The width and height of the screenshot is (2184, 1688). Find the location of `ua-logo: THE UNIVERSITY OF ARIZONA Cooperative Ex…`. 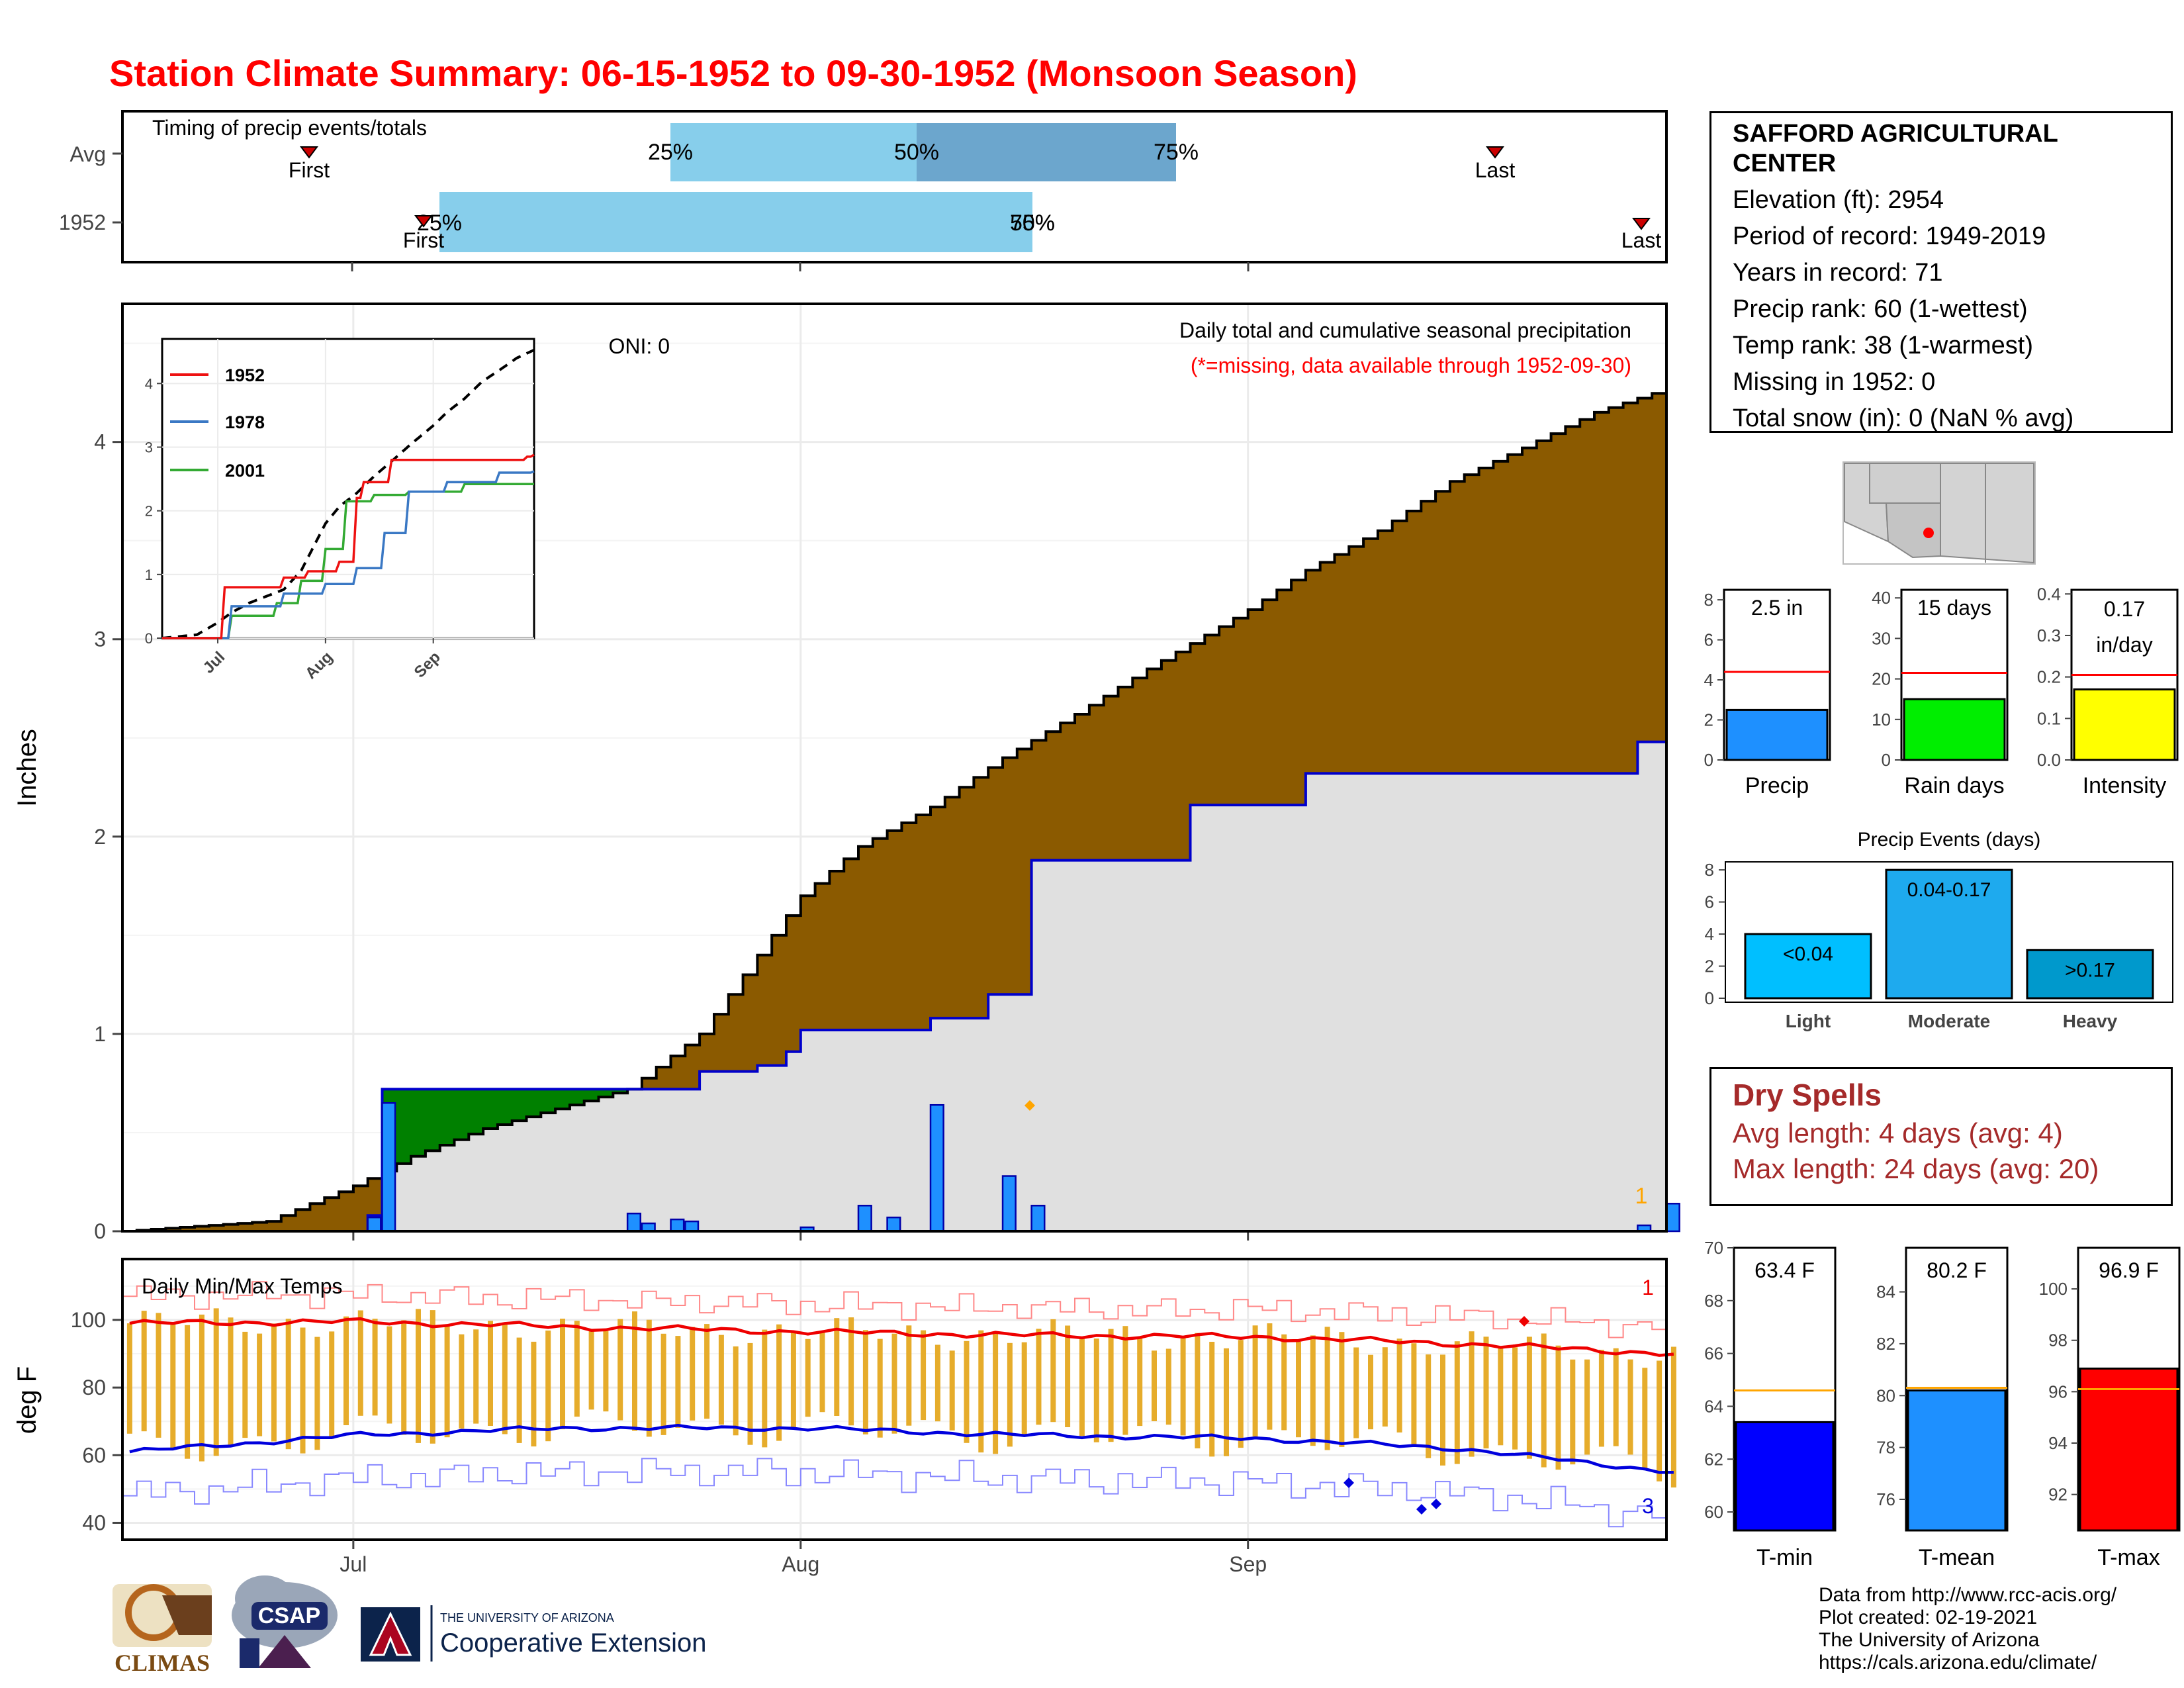

ua-logo: THE UNIVERSITY OF ARIZONA Cooperative Ex… is located at coordinates (533, 1633).